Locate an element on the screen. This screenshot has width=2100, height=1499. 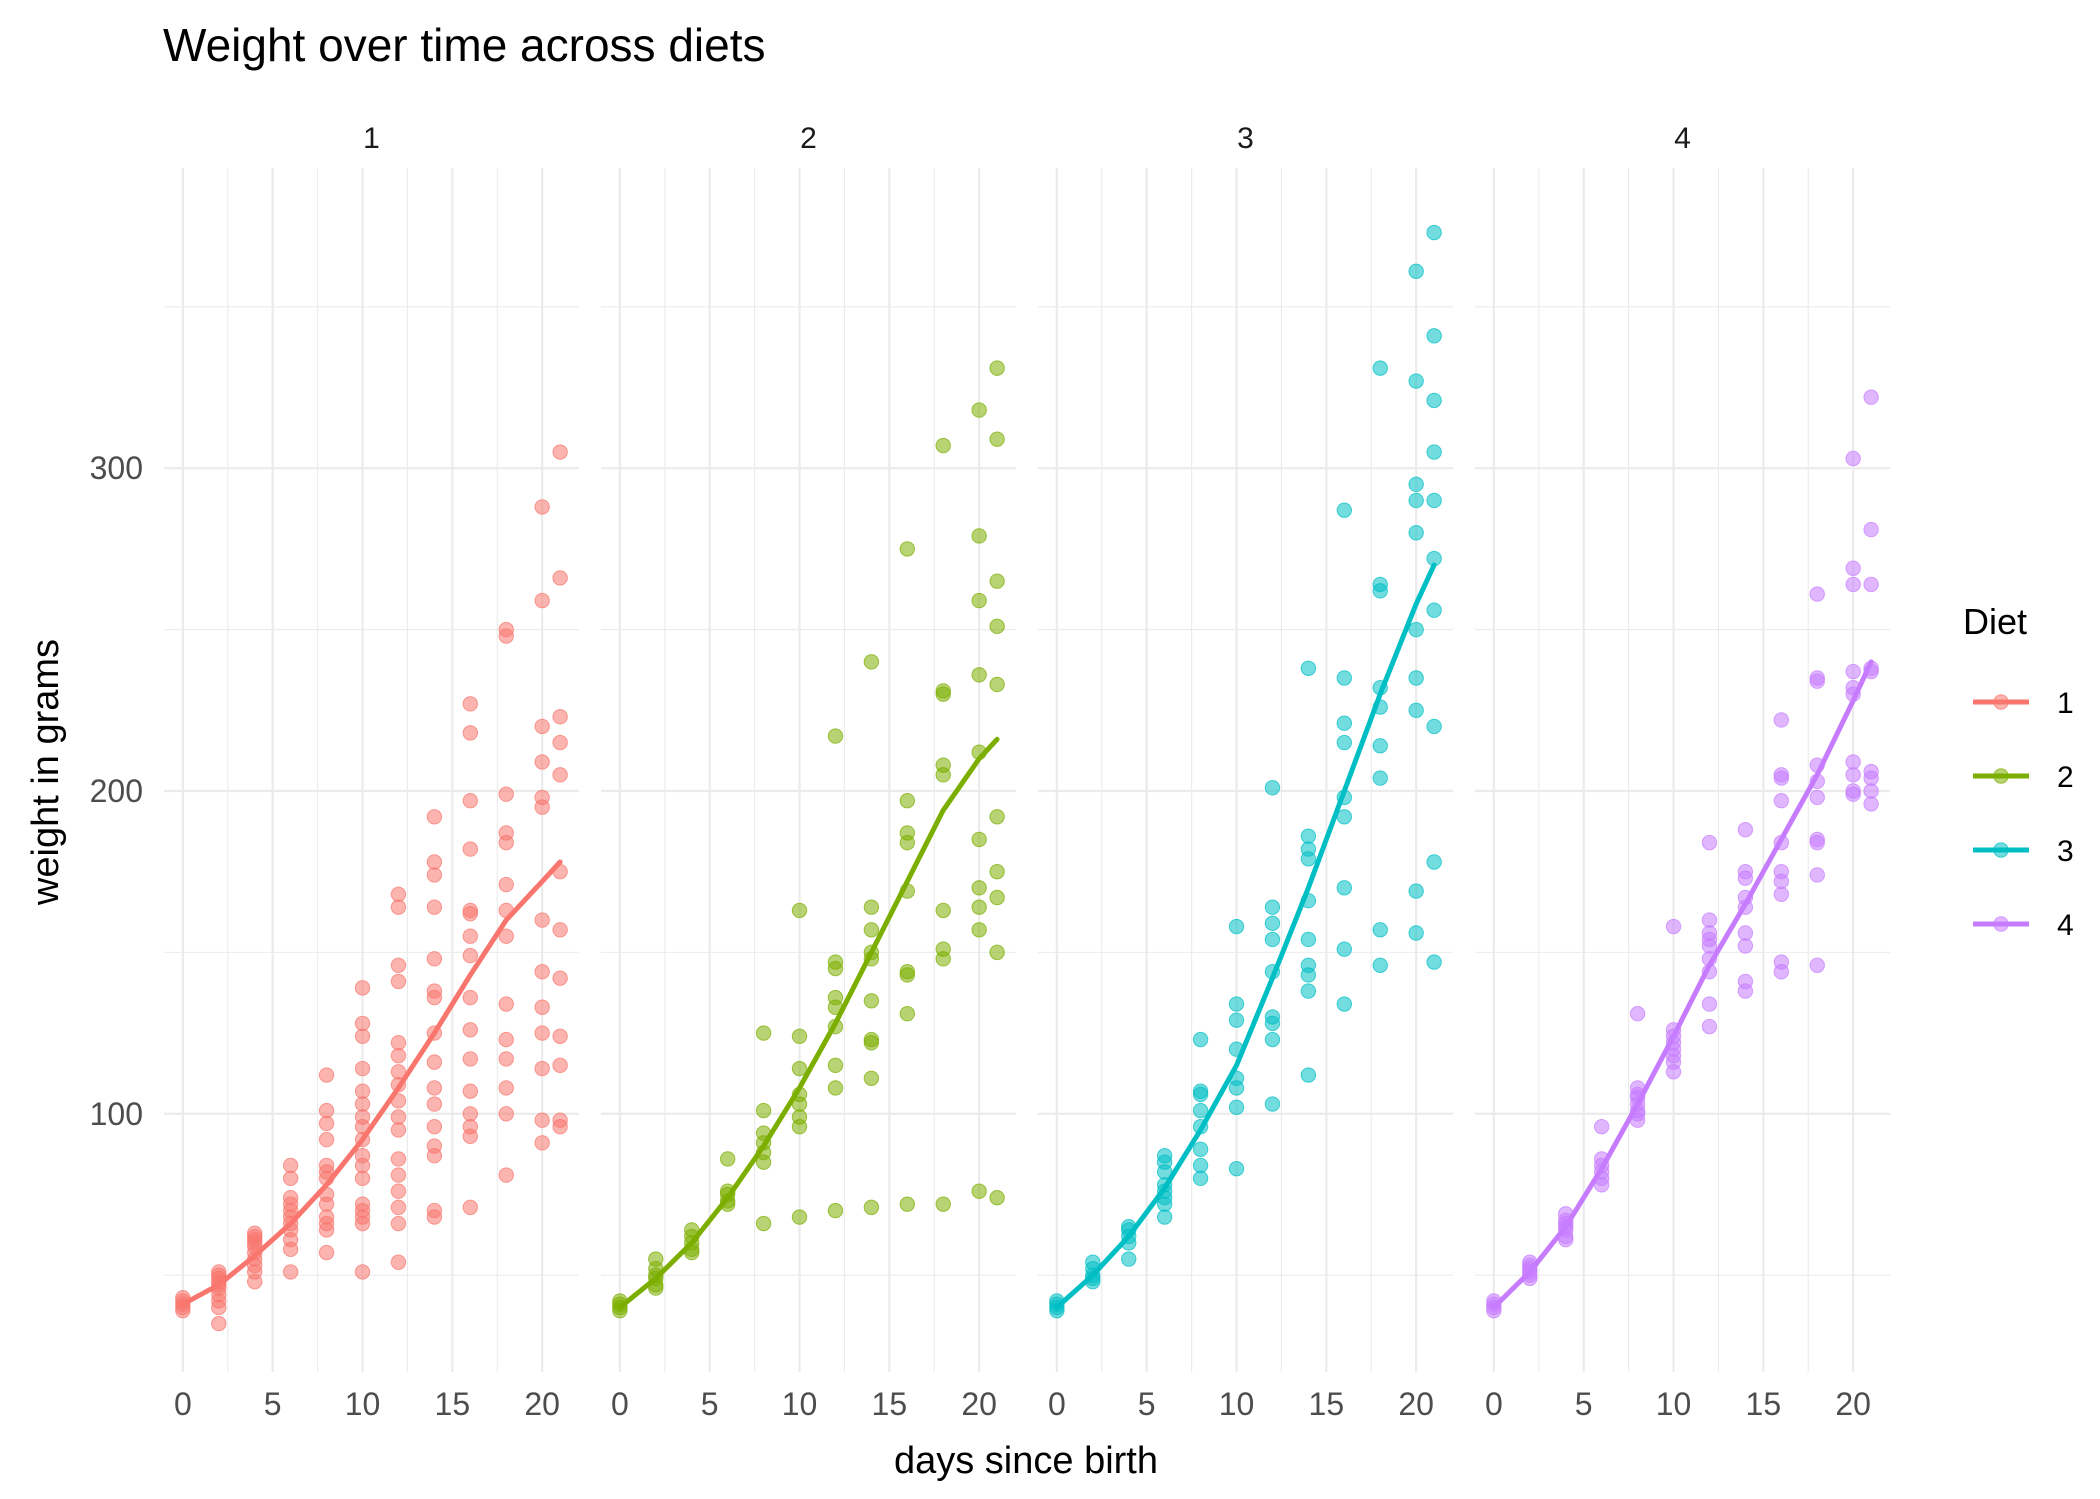
legend-item-2: 2 is located at coordinates (2023, 777).